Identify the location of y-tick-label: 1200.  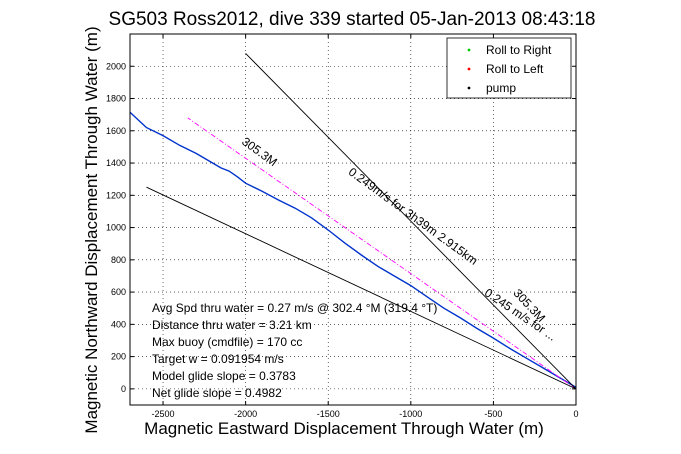
(116, 195).